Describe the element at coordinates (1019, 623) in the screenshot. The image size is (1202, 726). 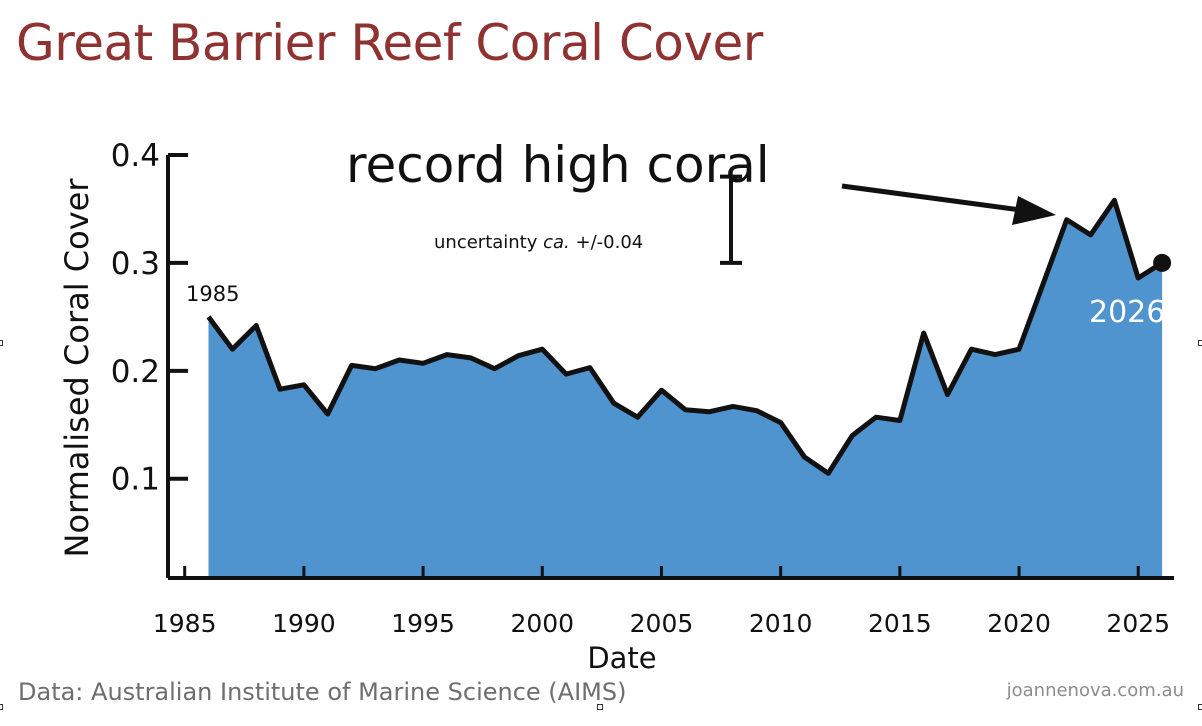
I see `x-tick-label-2020: 2020` at that location.